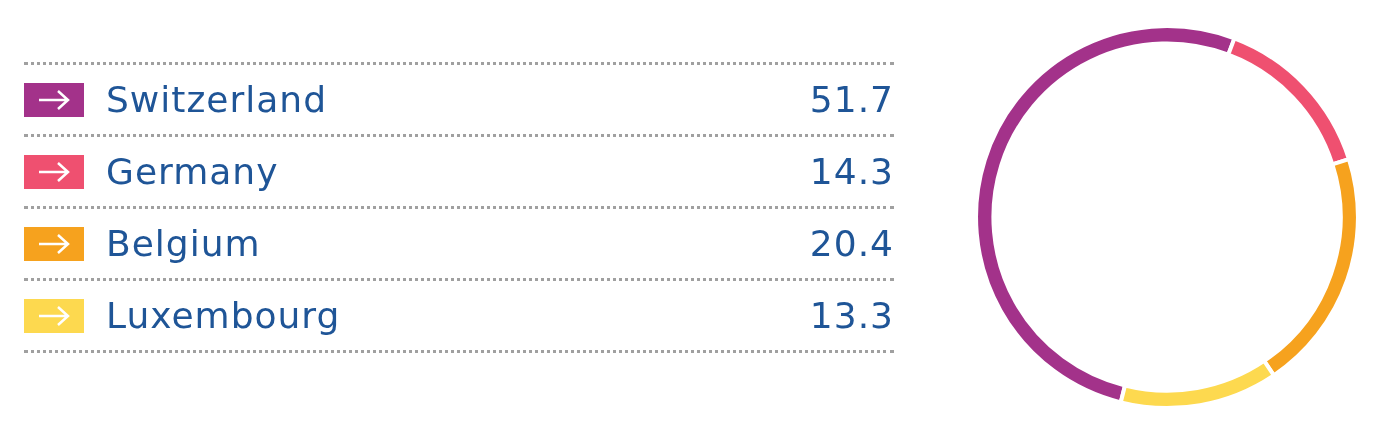 The width and height of the screenshot is (1388, 443). I want to click on legend-label: Switzerland, so click(217, 99).